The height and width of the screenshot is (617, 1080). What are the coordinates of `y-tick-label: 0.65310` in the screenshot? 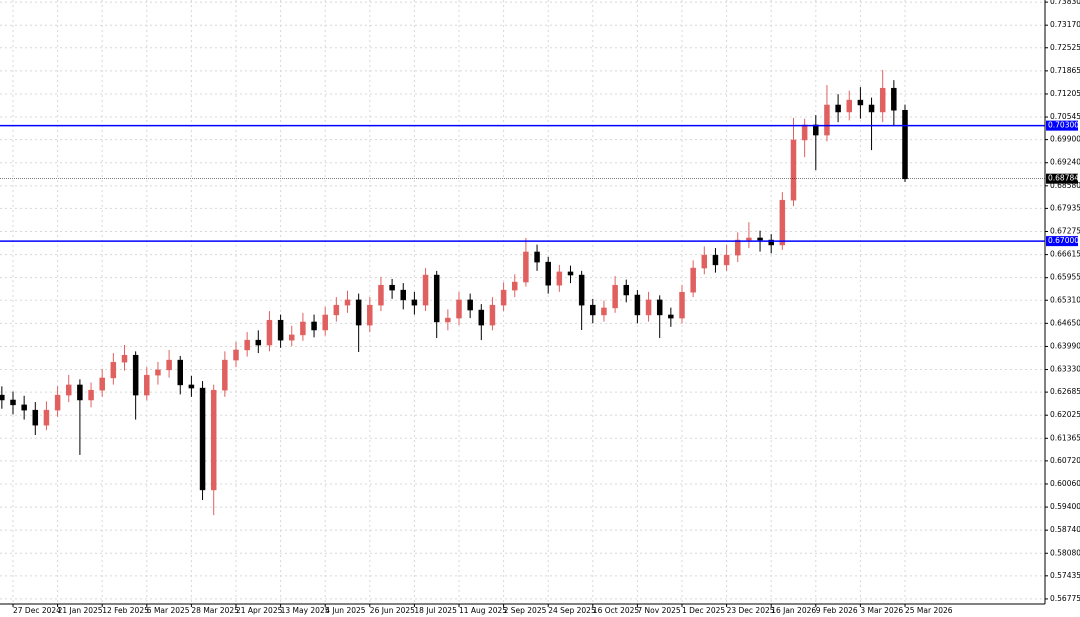 It's located at (1065, 299).